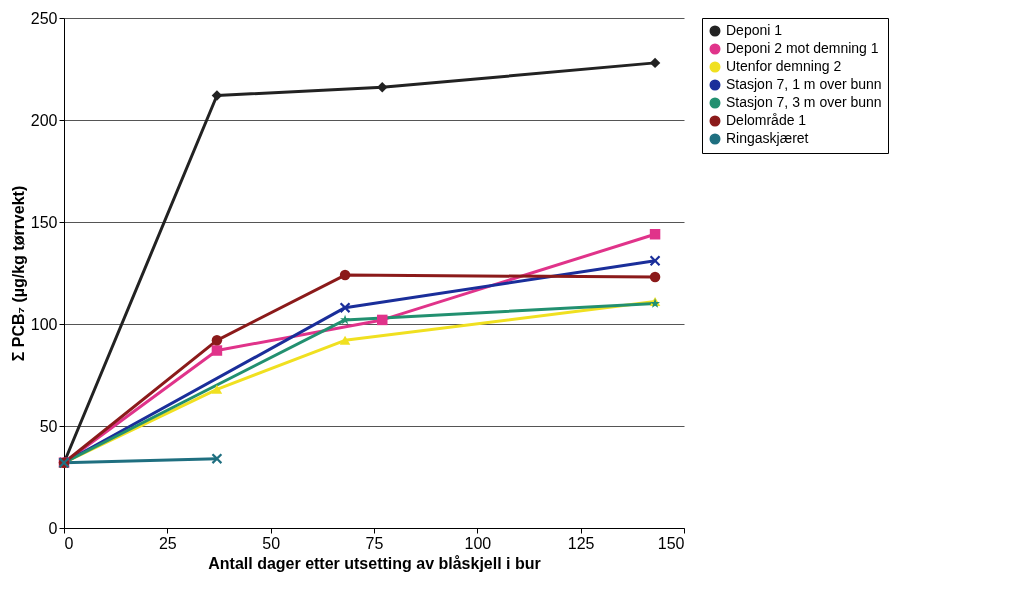  I want to click on x-tick-label: 100, so click(478, 543).